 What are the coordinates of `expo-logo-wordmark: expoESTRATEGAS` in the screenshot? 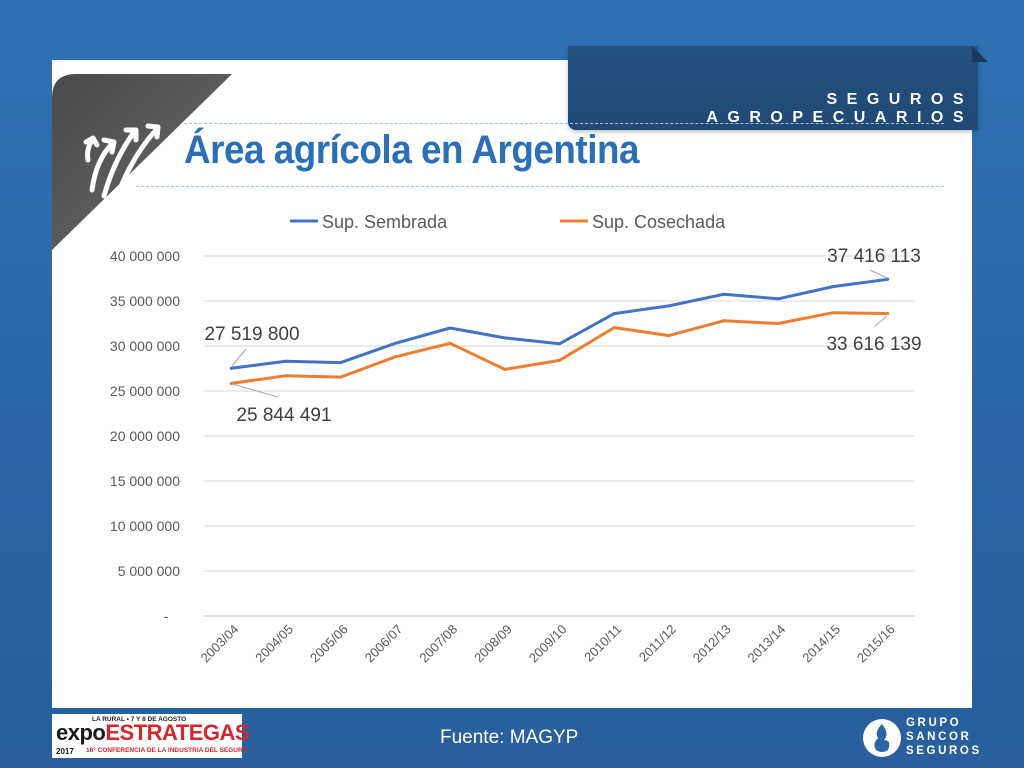 It's located at (153, 733).